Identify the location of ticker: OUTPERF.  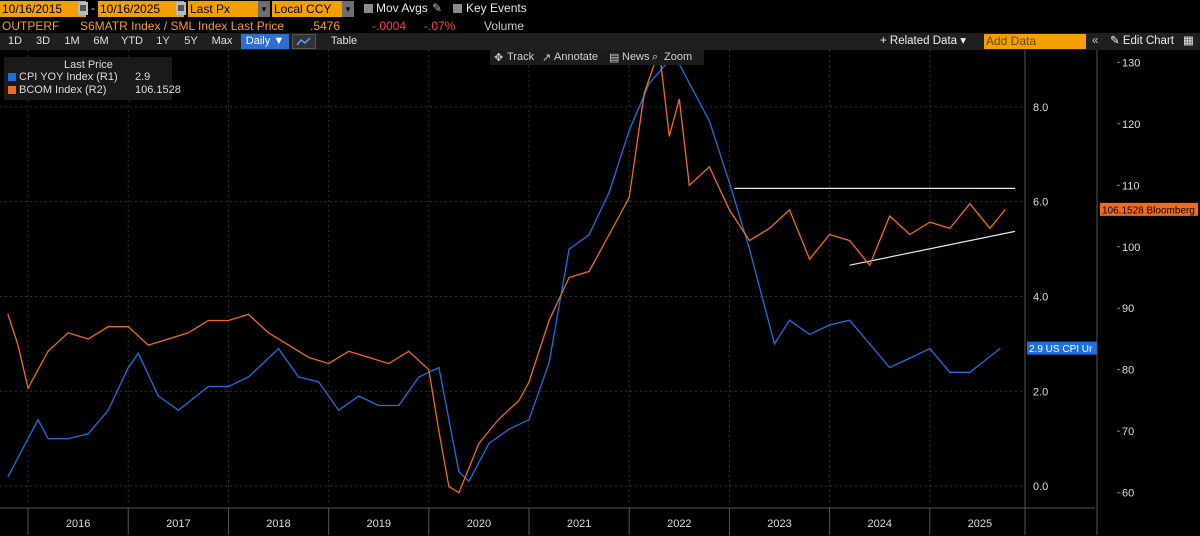
(31, 26).